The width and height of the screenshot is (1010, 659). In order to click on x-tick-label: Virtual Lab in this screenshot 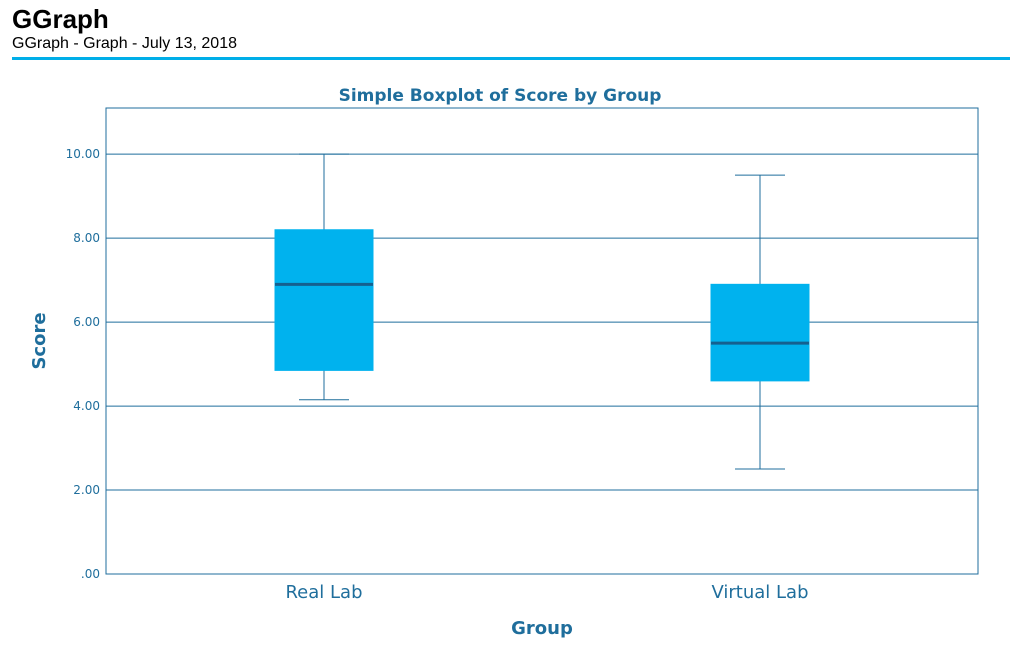, I will do `click(759, 592)`.